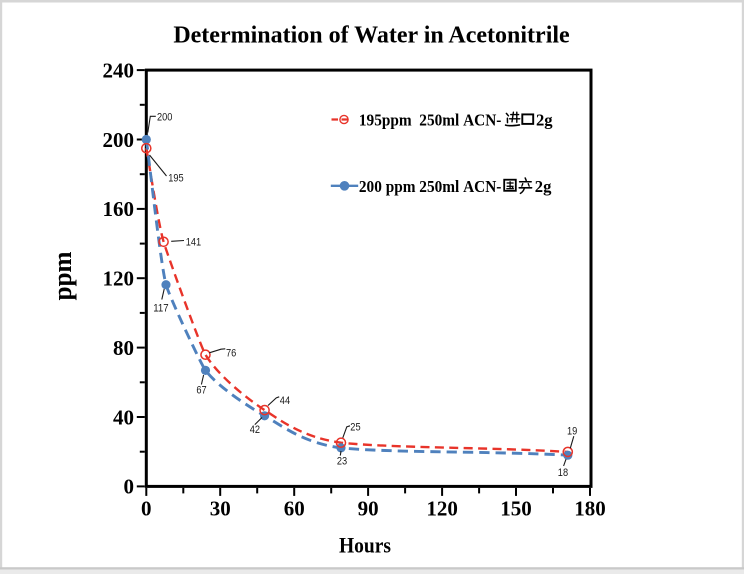  Describe the element at coordinates (193, 242) in the screenshot. I see `svg-text: 141` at that location.